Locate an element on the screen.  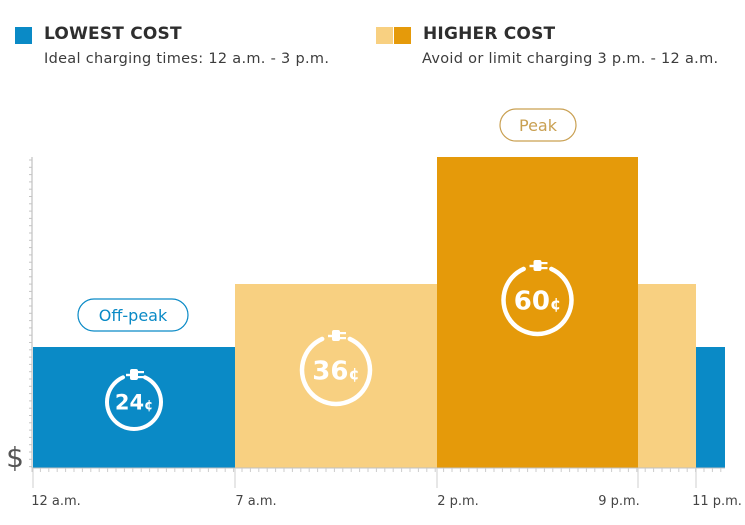
pill-peak is located at coordinates (538, 125).